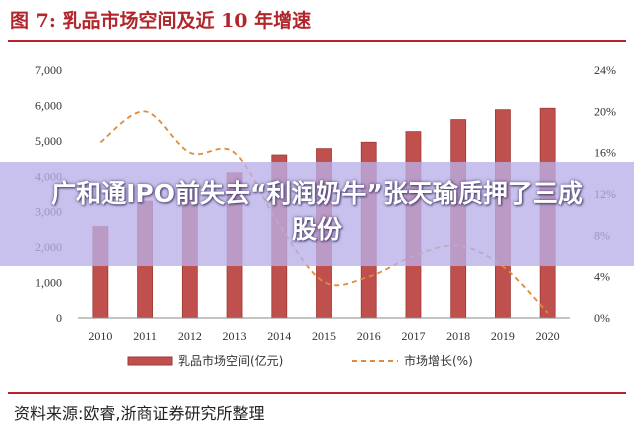 This screenshot has height=430, width=634. Describe the element at coordinates (317, 393) in the screenshot. I see `source-rule` at that location.